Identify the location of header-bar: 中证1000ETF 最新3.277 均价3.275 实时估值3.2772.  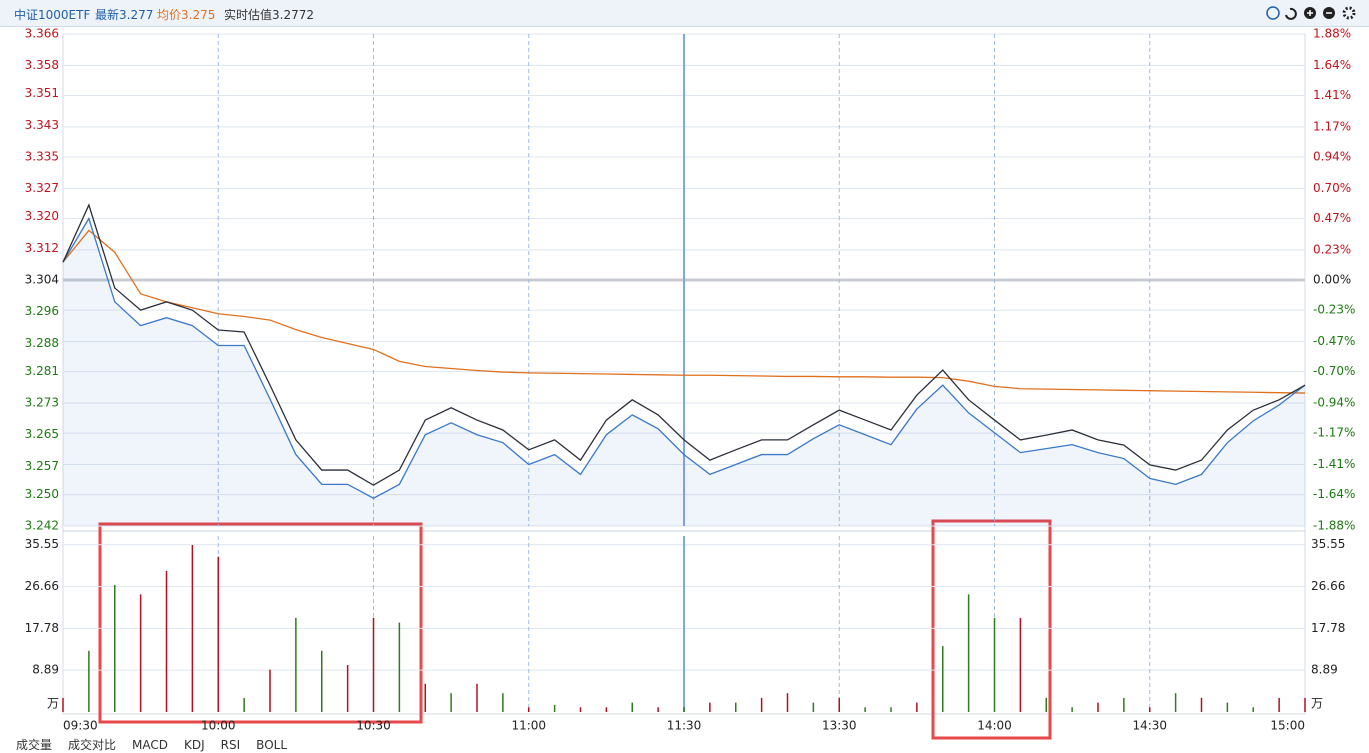
(684, 13).